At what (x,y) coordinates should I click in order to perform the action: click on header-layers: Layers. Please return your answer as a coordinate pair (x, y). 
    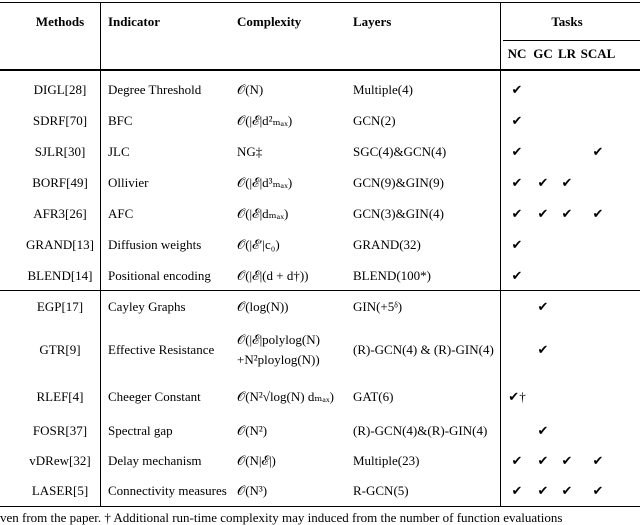
    Looking at the image, I should click on (372, 21).